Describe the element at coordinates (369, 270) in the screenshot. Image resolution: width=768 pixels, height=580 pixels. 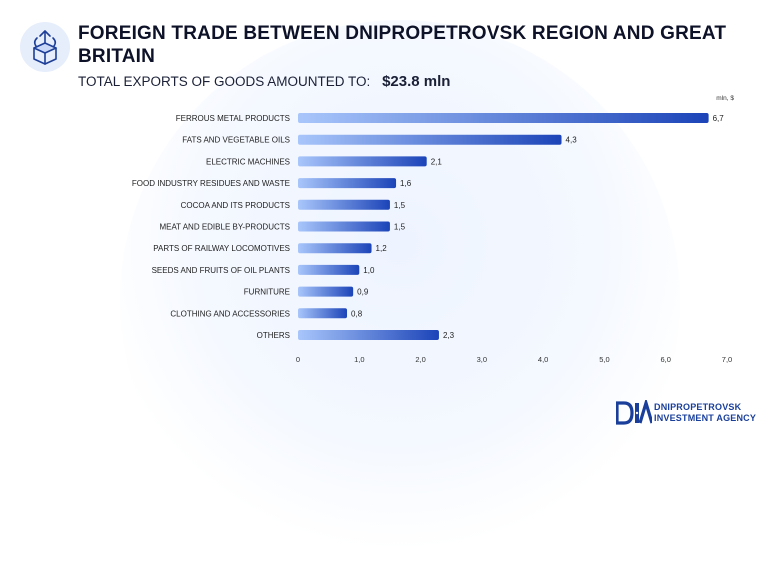
I see `value-label: 1,0` at that location.